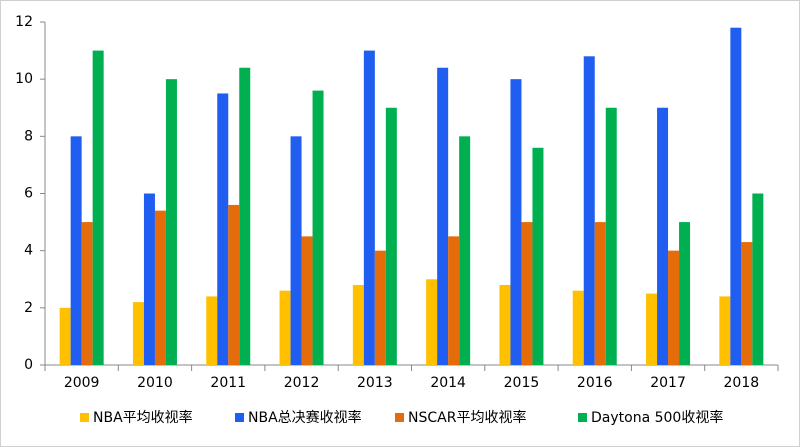  I want to click on legend-label: Daytona 500收视率, so click(657, 417).